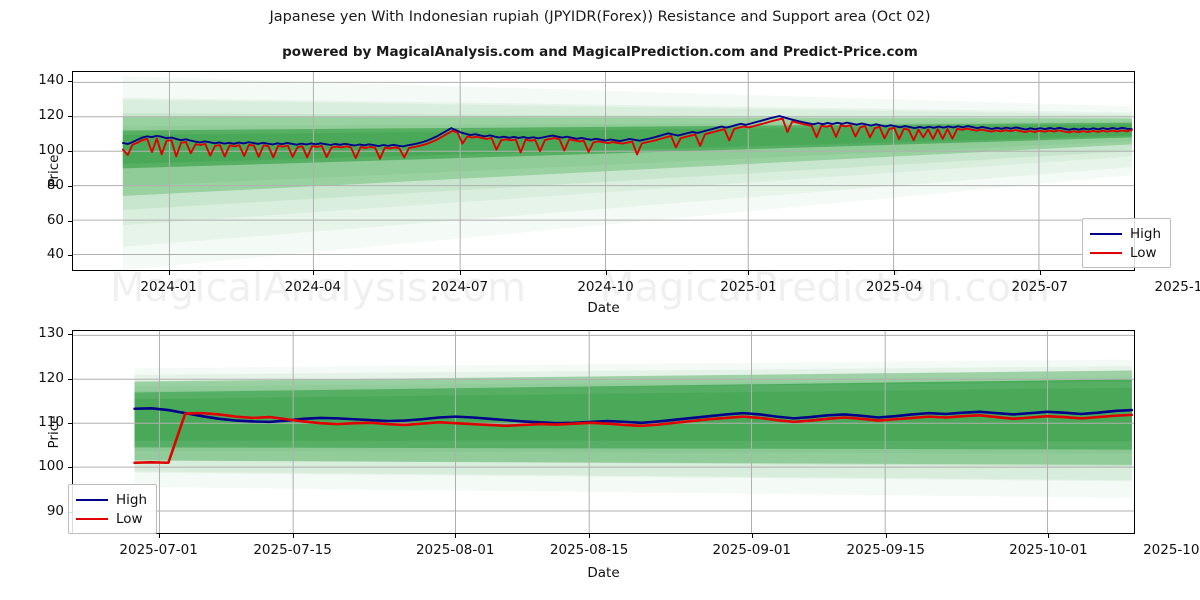  Describe the element at coordinates (1177, 287) in the screenshot. I see `x-axis-tick-label: 2025-10` at that location.